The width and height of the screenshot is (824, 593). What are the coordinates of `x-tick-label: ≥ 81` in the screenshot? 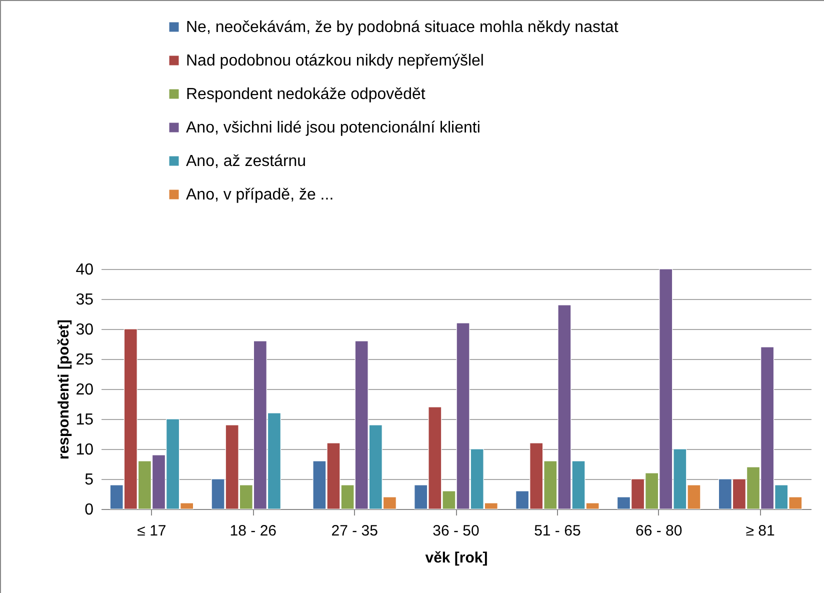 It's located at (760, 531).